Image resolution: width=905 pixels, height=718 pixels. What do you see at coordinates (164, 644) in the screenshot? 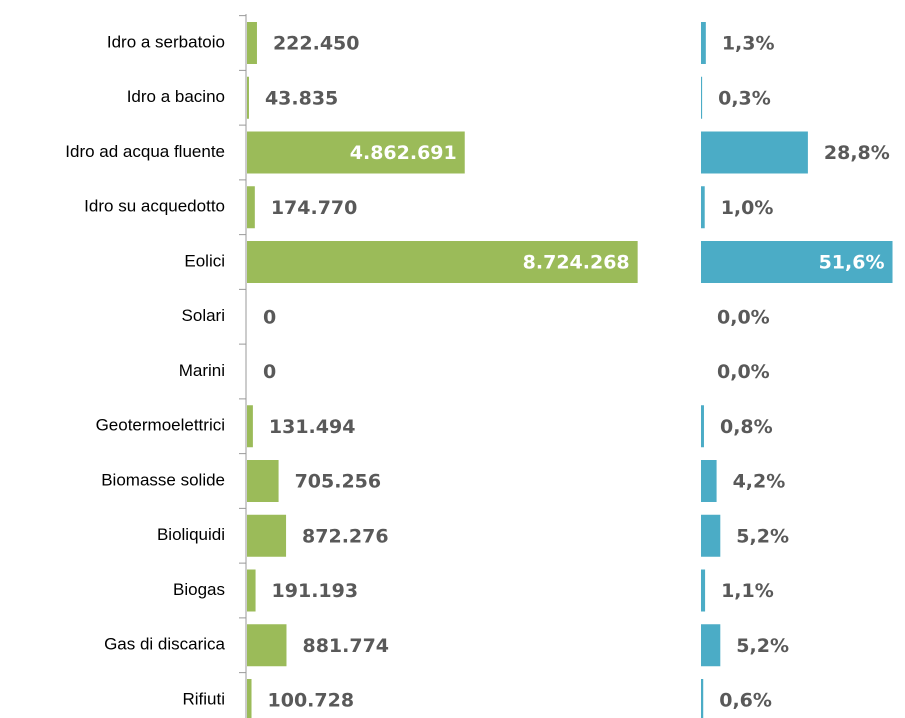
I see `category-label: Gas di discarica` at bounding box center [164, 644].